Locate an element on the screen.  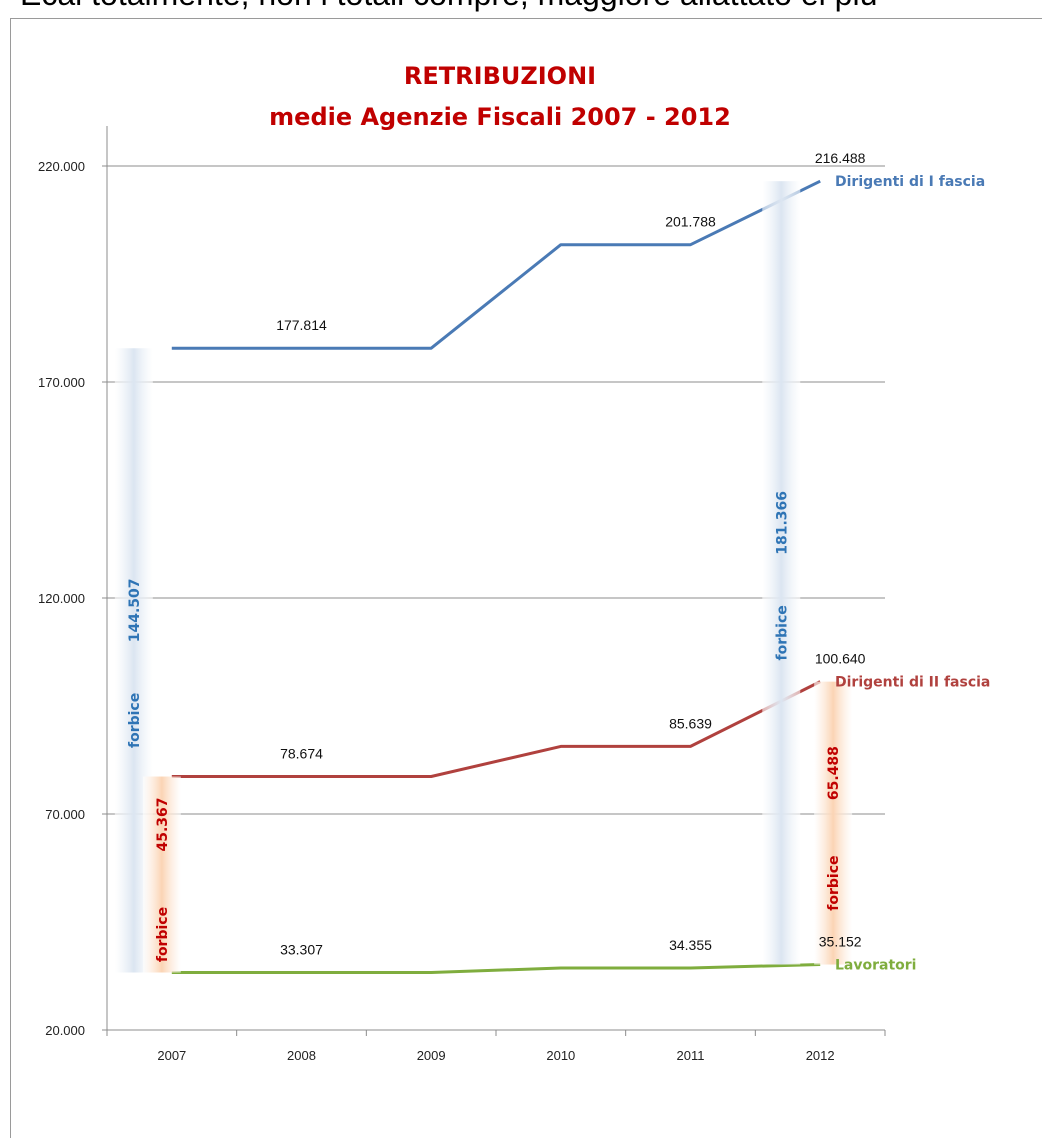
y-tick-label: 20.000 is located at coordinates (65, 1030).